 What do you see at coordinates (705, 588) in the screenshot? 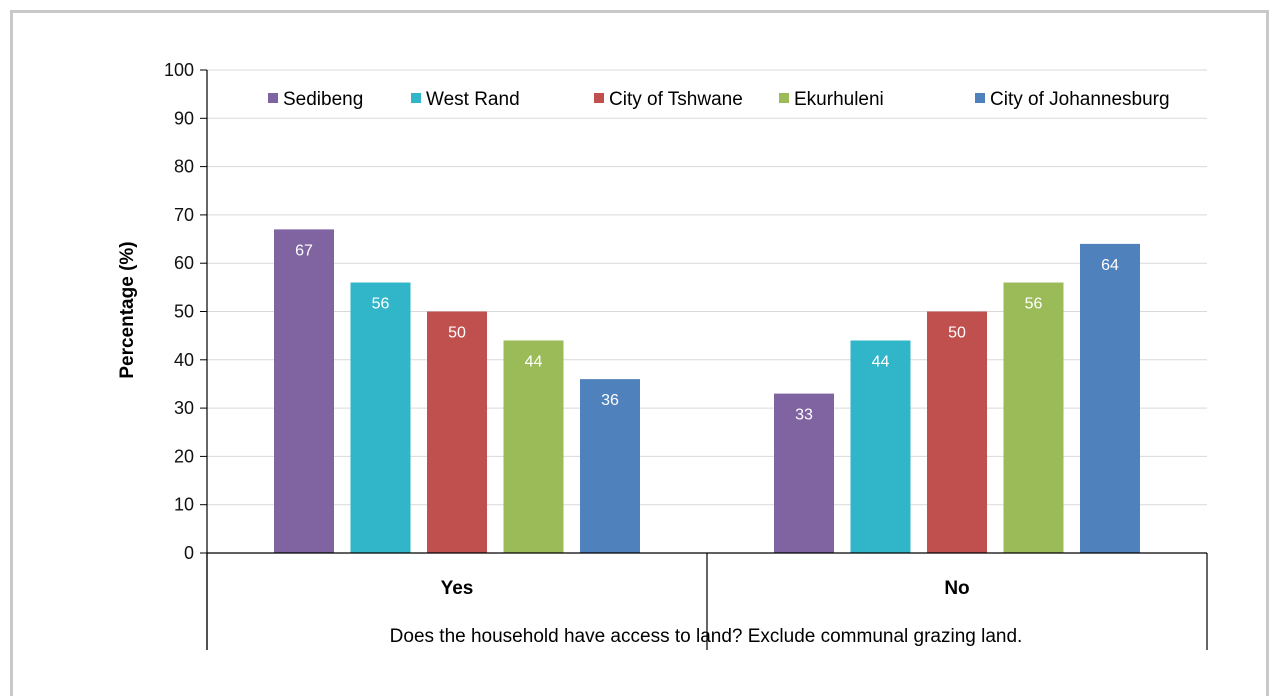
I see `x-category-labels: Yes No` at bounding box center [705, 588].